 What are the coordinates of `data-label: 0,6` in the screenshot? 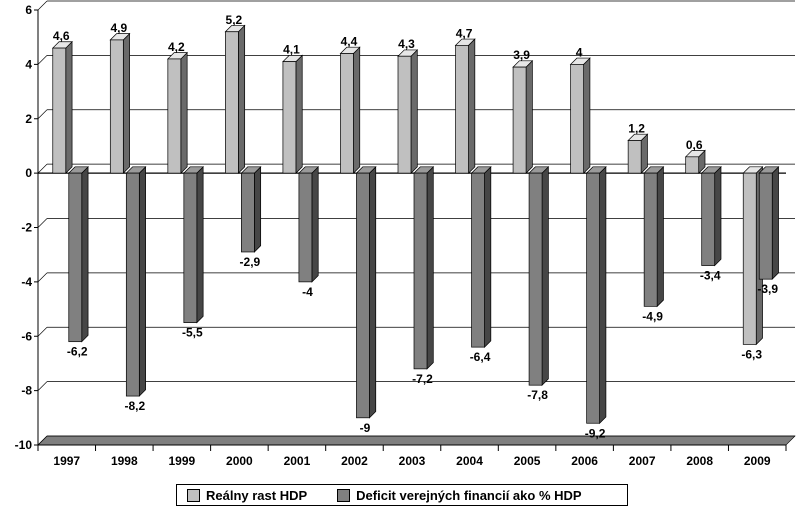 It's located at (694, 145).